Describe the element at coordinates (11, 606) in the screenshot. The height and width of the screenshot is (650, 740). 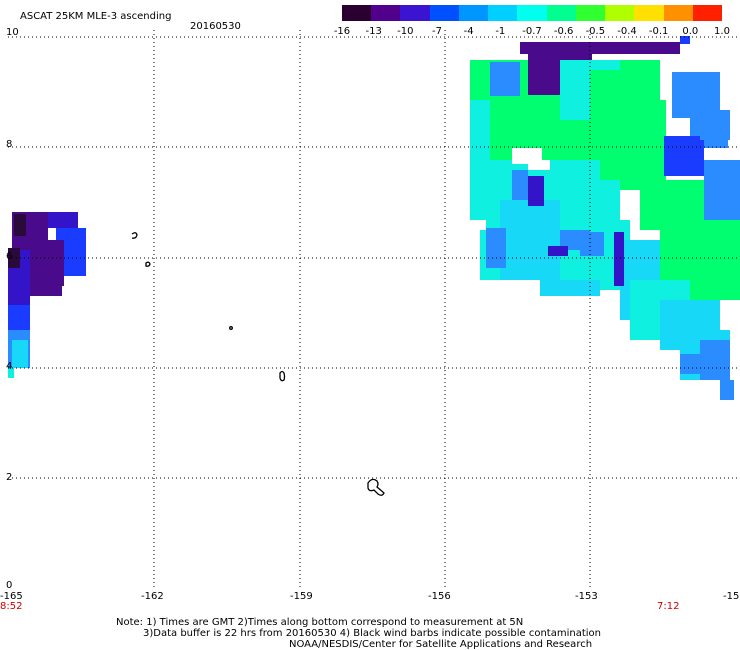
I see `time-label-left: 8:52` at that location.